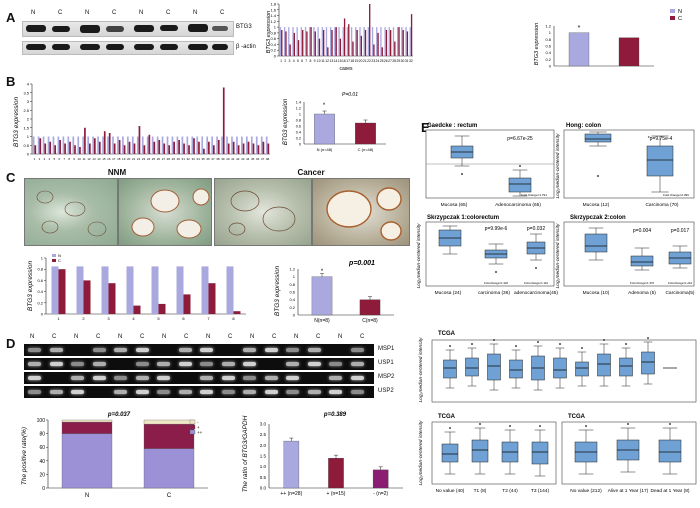  Describe the element at coordinates (104, 159) in the screenshot. I see `b-cat-label: 15` at that location.